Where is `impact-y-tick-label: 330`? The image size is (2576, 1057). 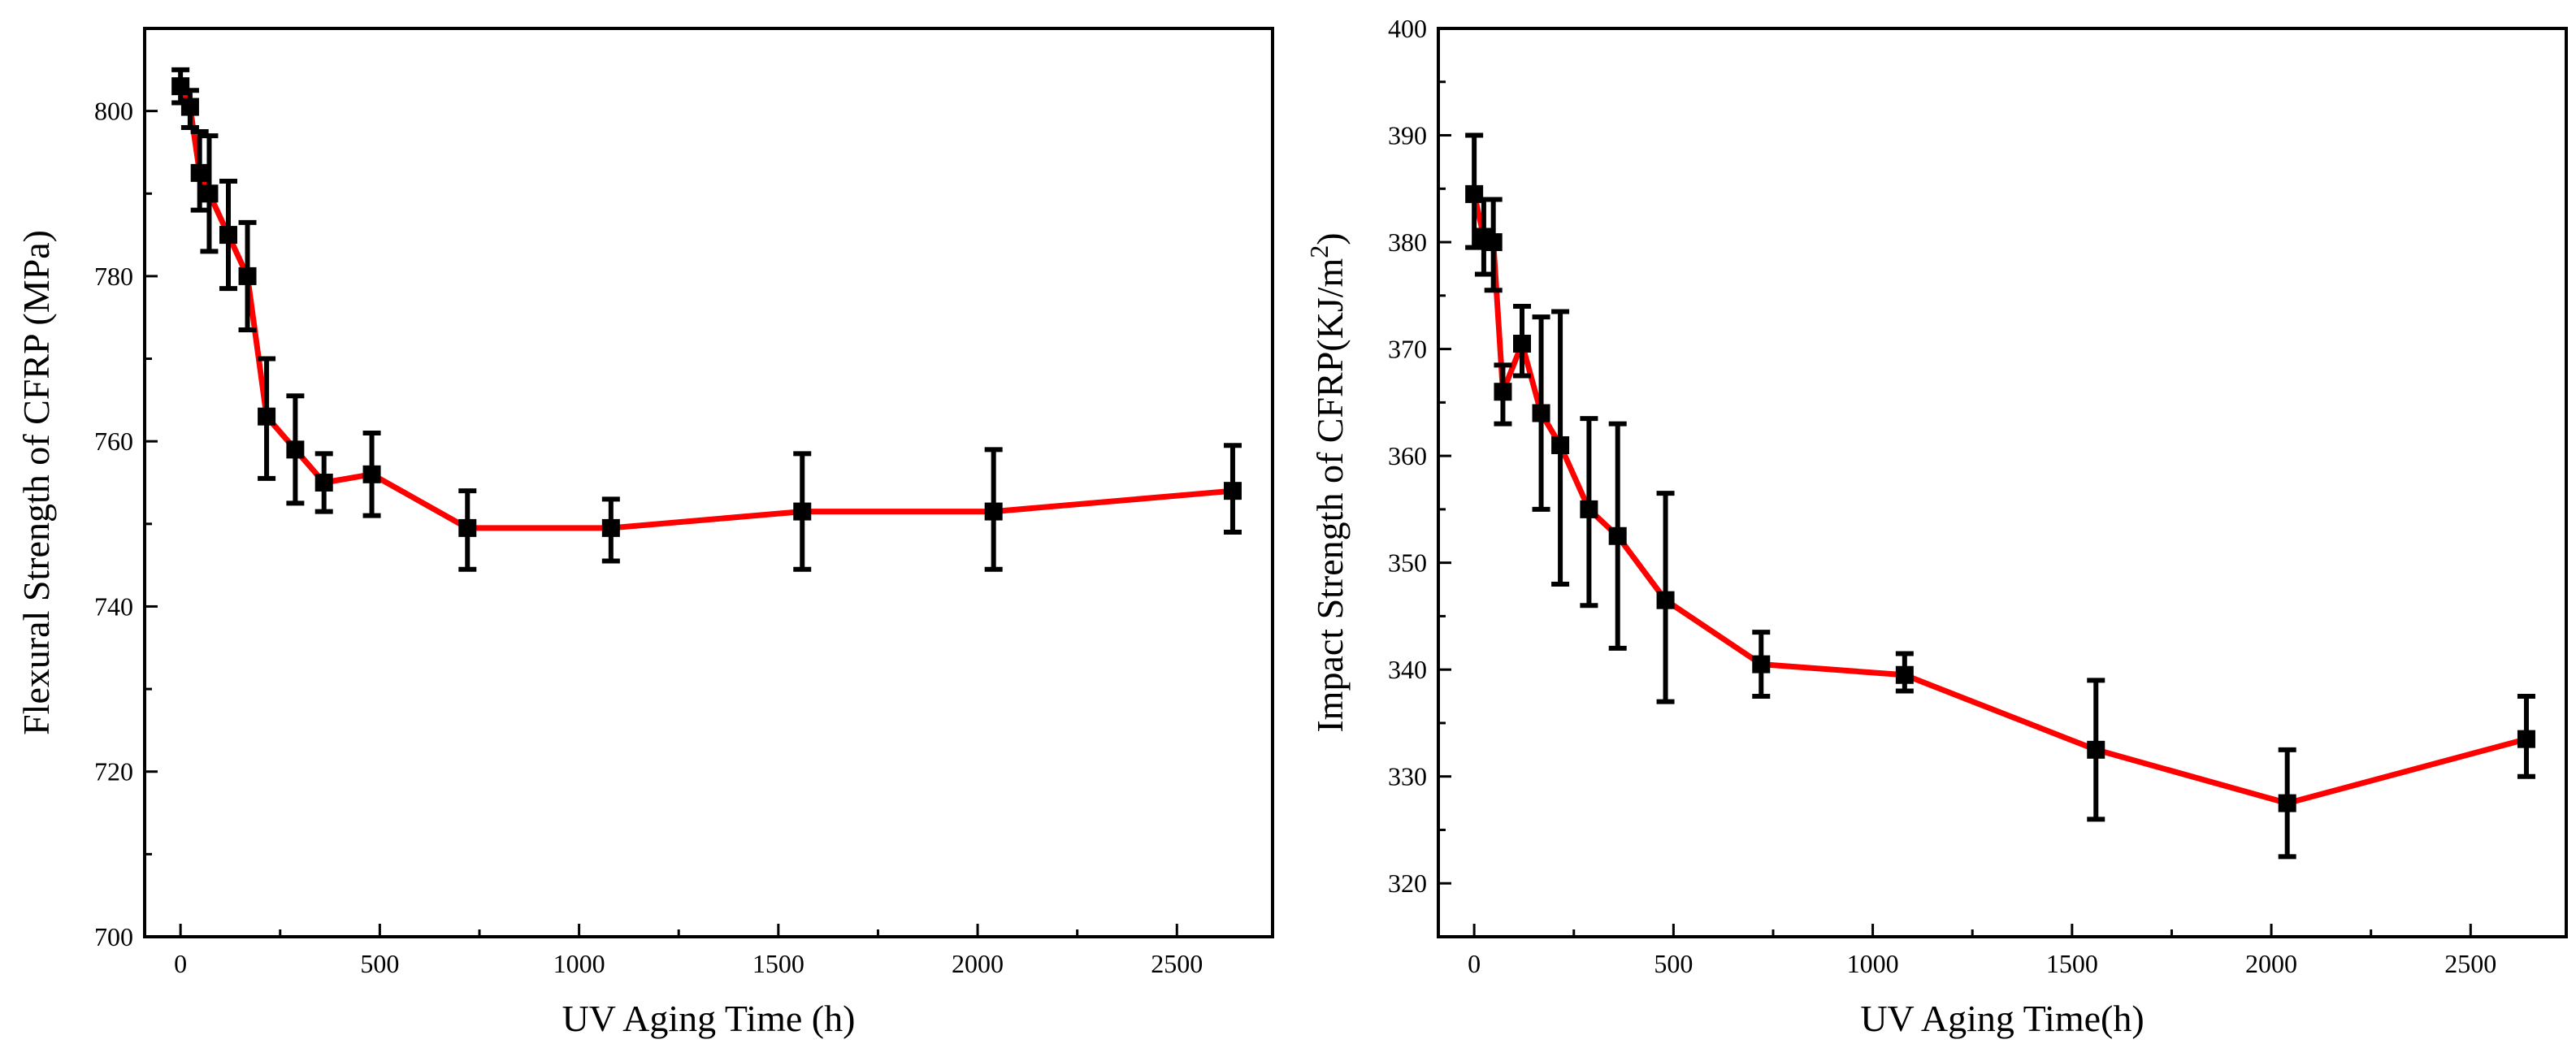 impact-y-tick-label: 330 is located at coordinates (1407, 777).